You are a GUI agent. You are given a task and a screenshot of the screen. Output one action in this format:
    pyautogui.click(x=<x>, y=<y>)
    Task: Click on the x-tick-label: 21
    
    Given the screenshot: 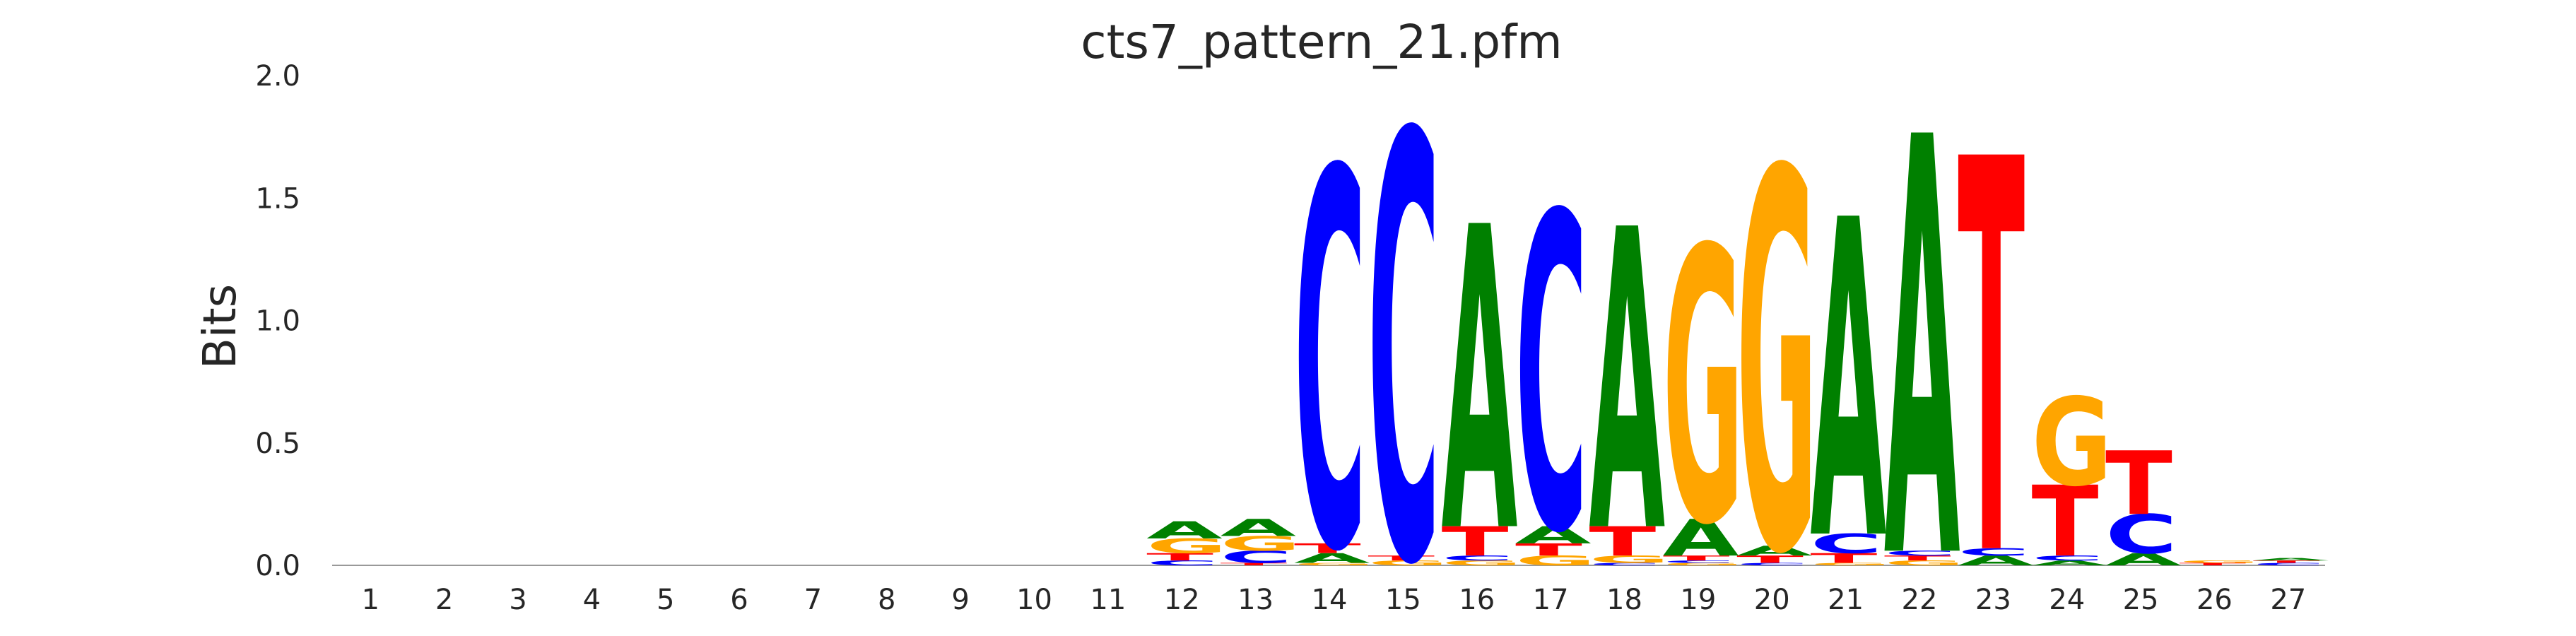 What is the action you would take?
    pyautogui.click(x=1846, y=600)
    